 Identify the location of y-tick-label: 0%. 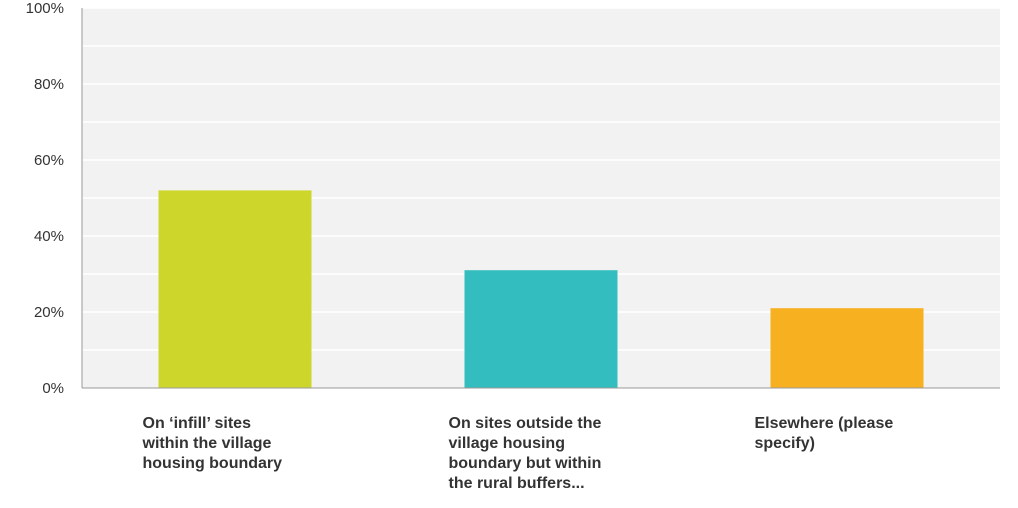
(53, 388).